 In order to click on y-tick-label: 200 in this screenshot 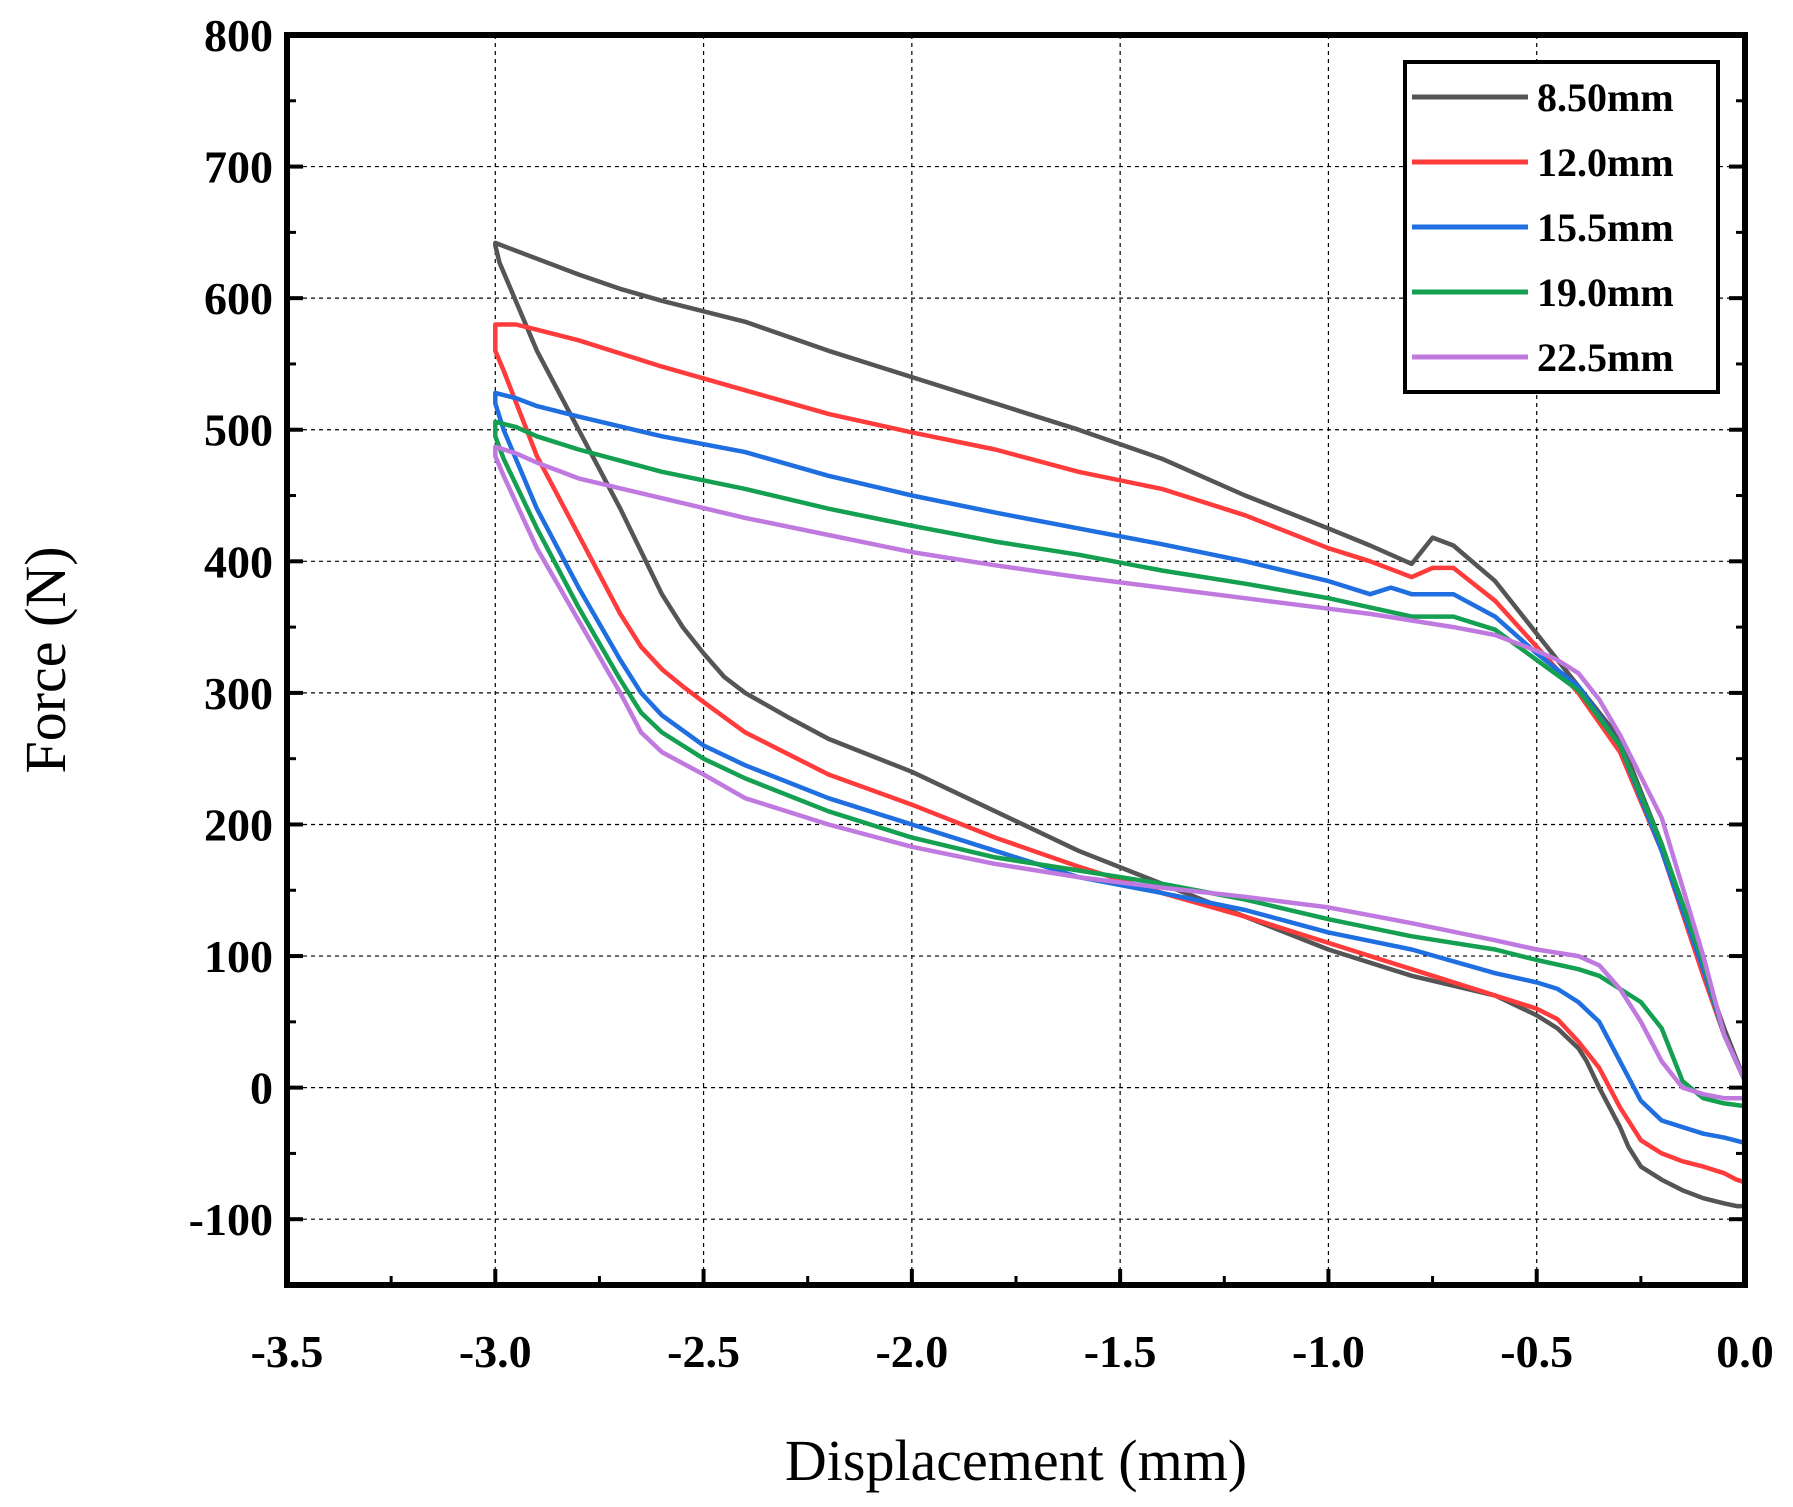, I will do `click(238, 824)`.